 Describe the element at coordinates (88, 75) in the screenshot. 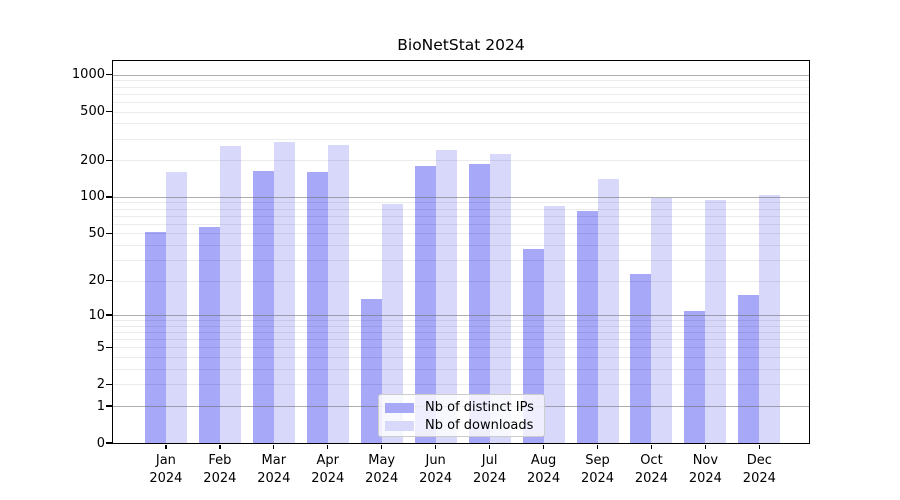

I see `y-tick-label: 1000` at that location.